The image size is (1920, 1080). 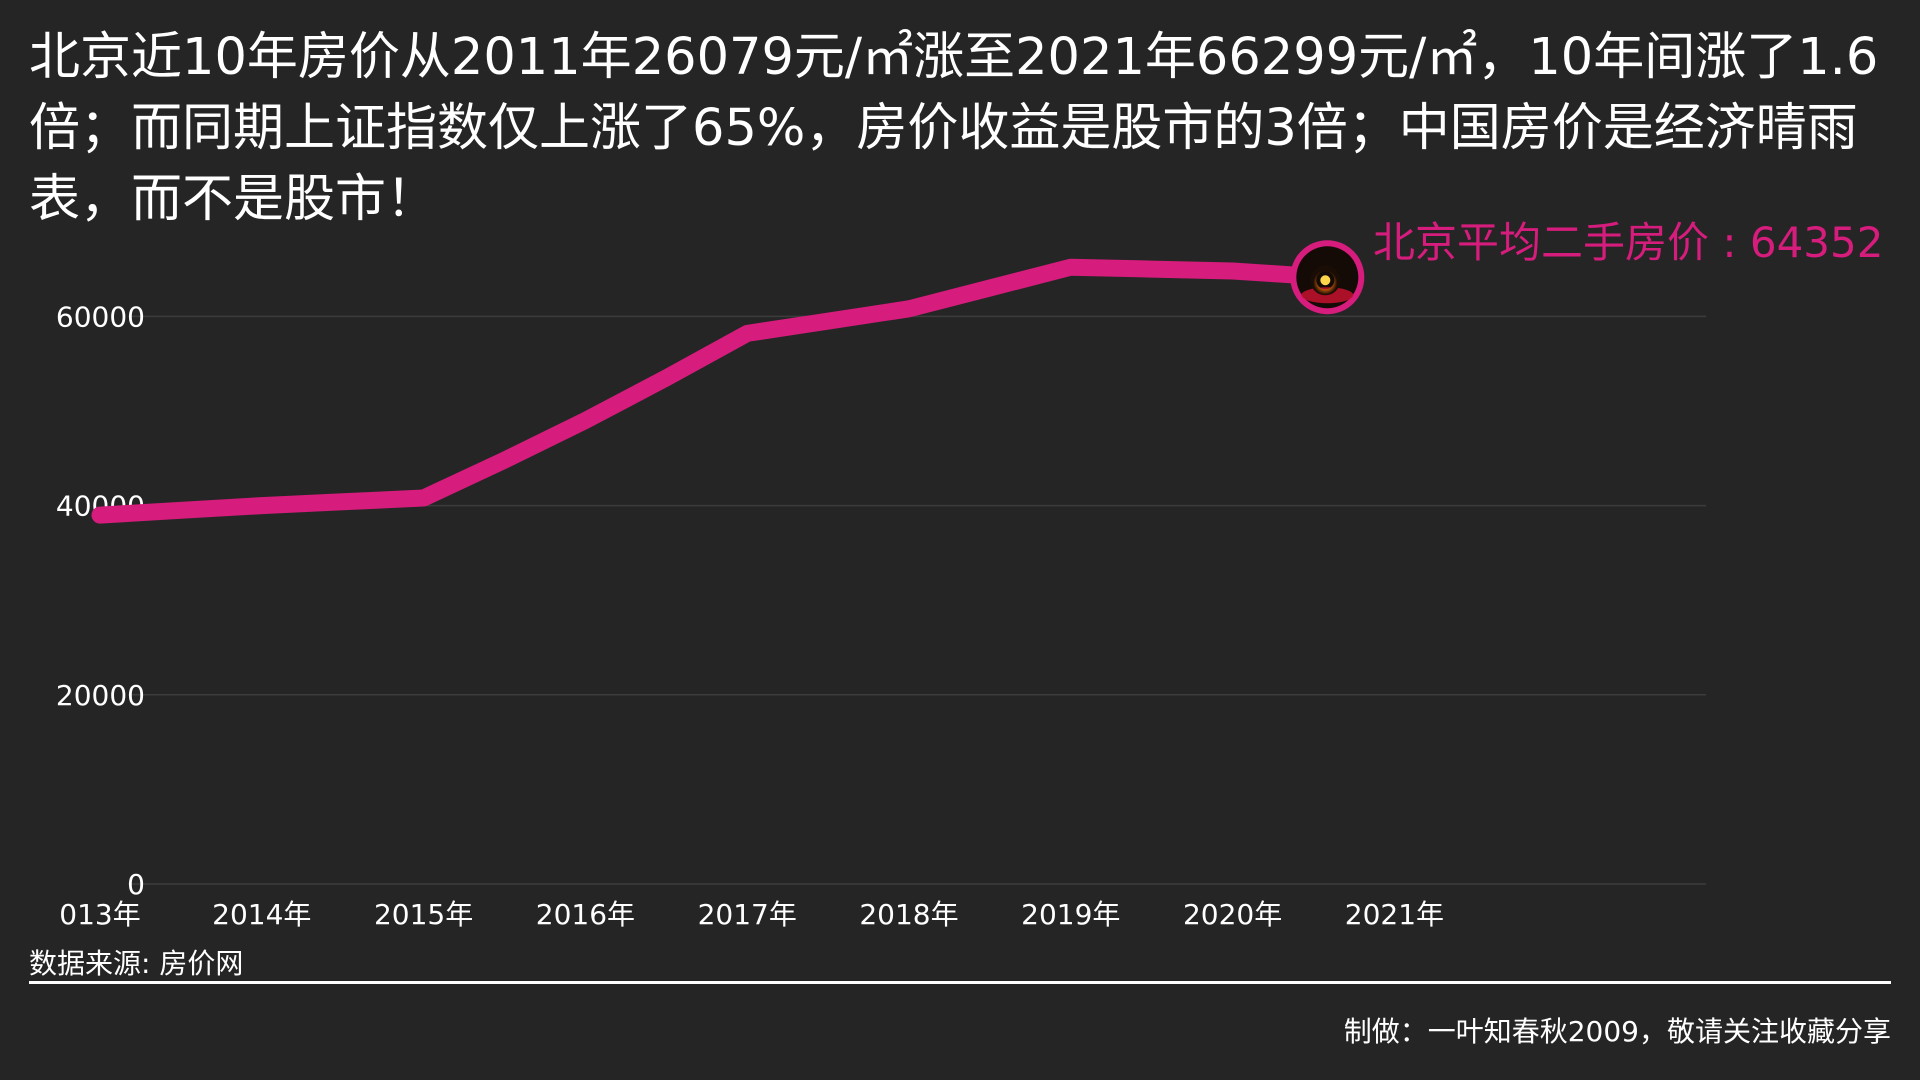 What do you see at coordinates (1070, 914) in the screenshot?
I see `x-tick-label: 2019年` at bounding box center [1070, 914].